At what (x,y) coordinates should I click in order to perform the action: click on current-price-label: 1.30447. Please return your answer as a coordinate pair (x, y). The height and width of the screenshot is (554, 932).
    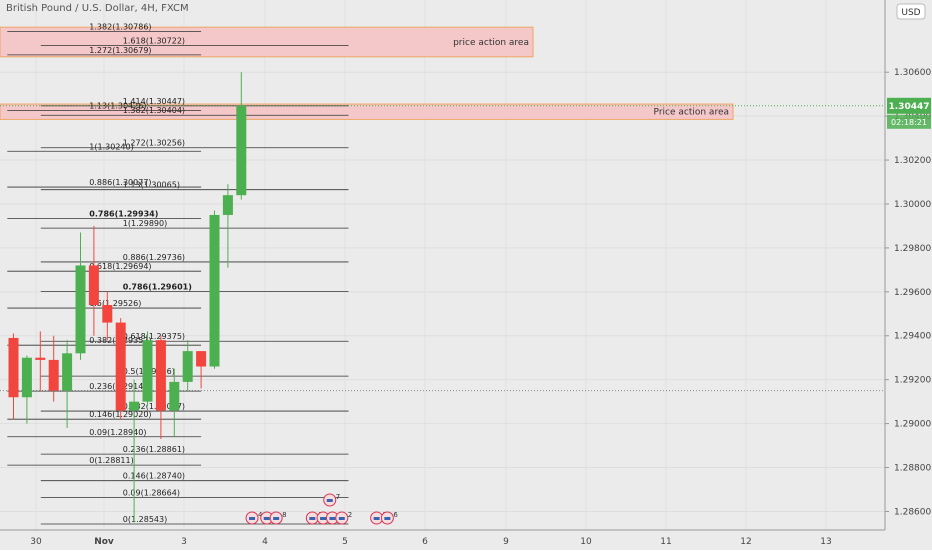
    Looking at the image, I should click on (909, 107).